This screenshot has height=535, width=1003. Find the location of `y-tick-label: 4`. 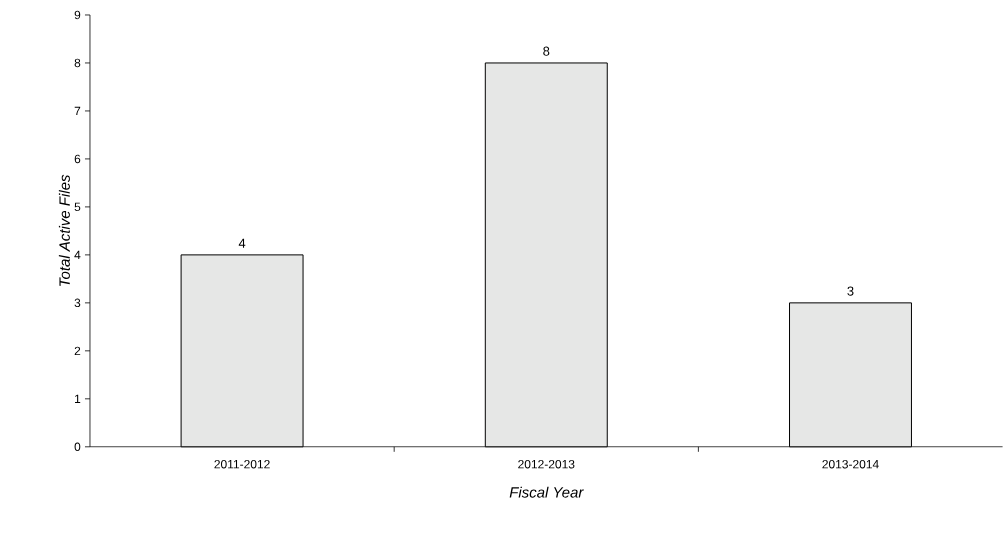

y-tick-label: 4 is located at coordinates (77, 255).